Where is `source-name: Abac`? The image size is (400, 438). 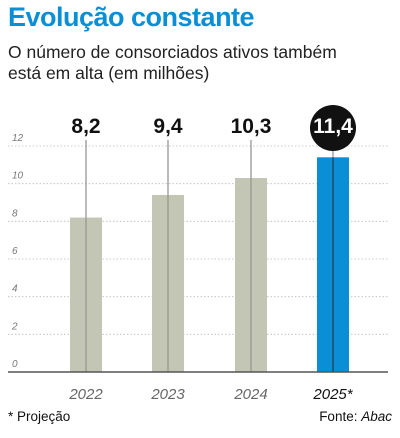
source-name: Abac is located at coordinates (376, 416).